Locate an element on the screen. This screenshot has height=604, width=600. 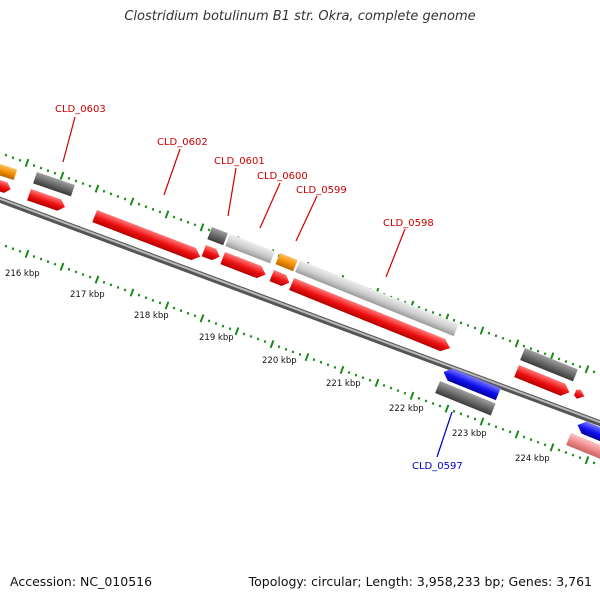
accession-text: Accession: NC_010516 is located at coordinates (81, 581).